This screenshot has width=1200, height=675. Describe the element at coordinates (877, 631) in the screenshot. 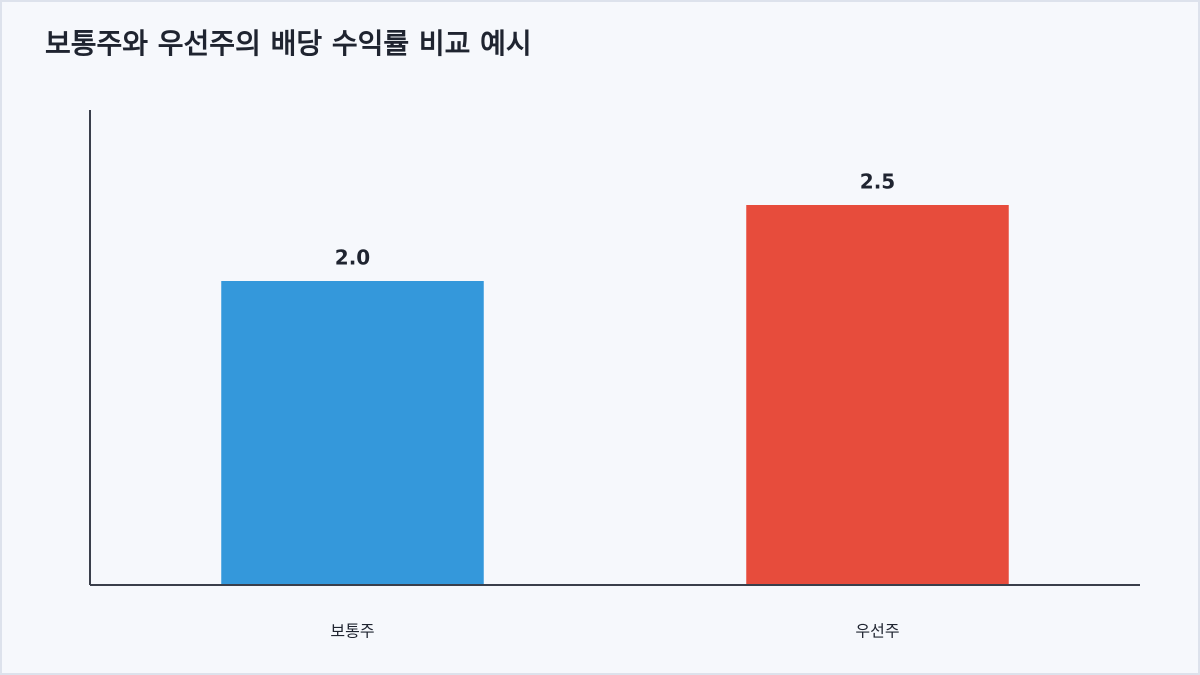

I see `x-tick-label: 우선주` at that location.